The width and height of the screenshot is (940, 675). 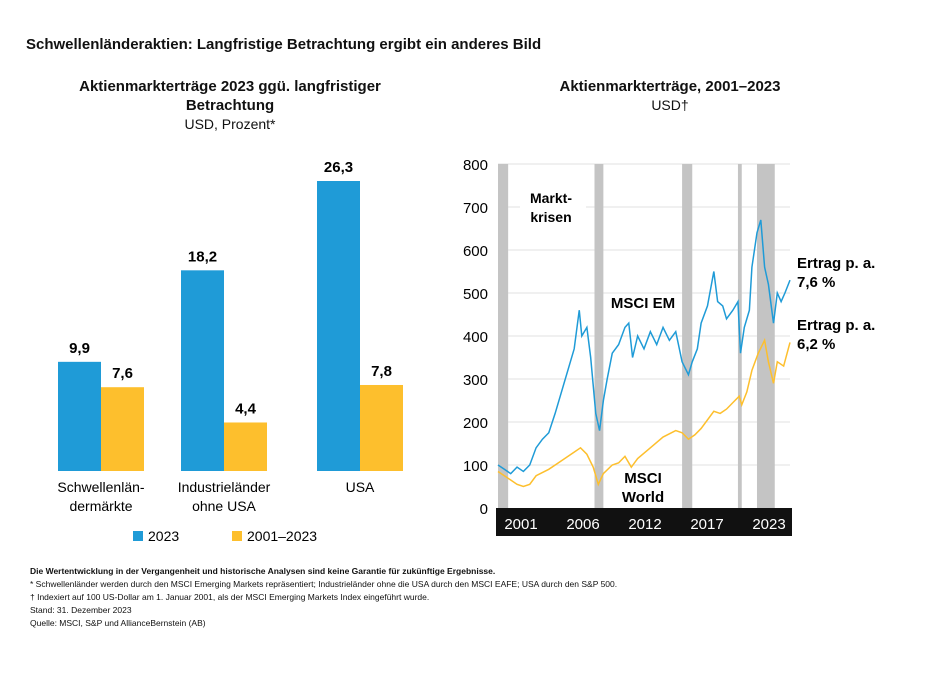 I want to click on note: Stand: 31. Dezember 2023, so click(x=81, y=610).